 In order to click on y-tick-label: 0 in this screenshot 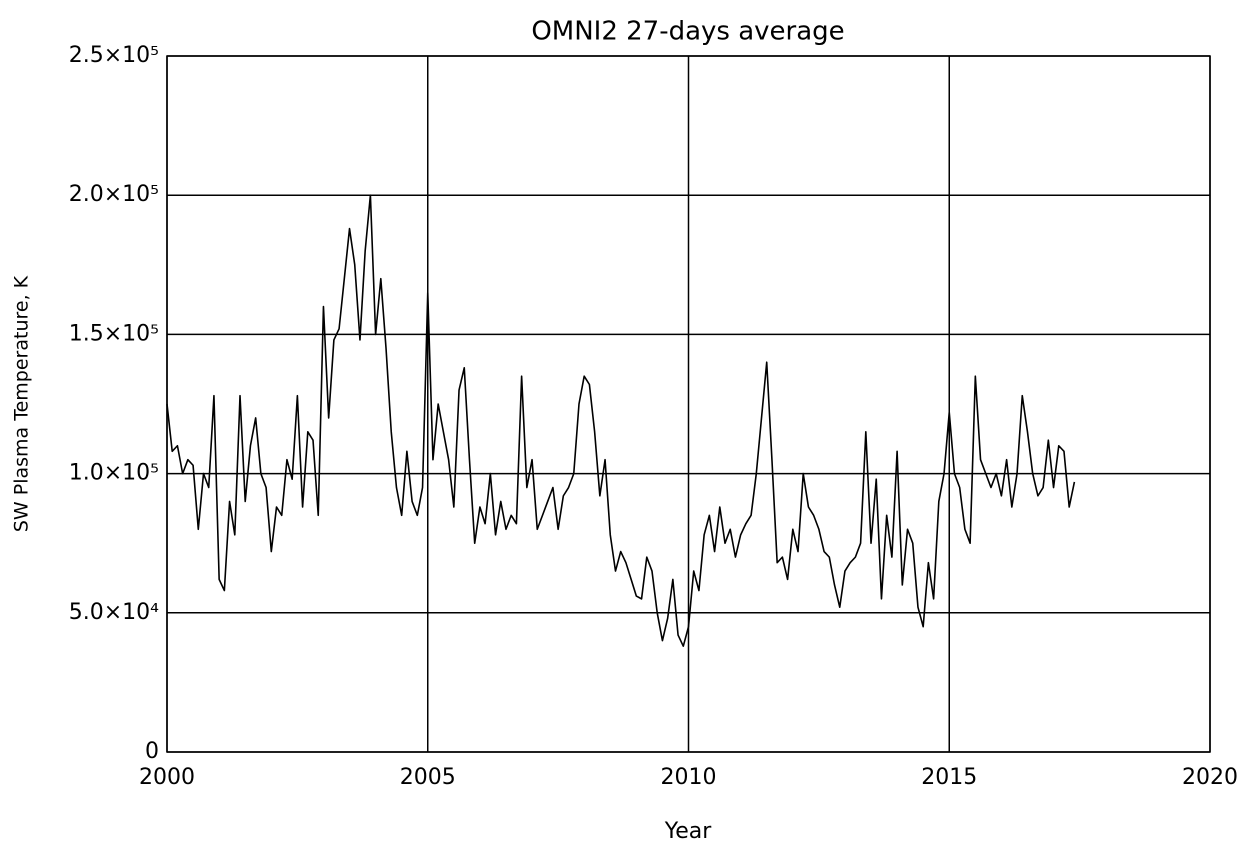, I will do `click(152, 751)`.